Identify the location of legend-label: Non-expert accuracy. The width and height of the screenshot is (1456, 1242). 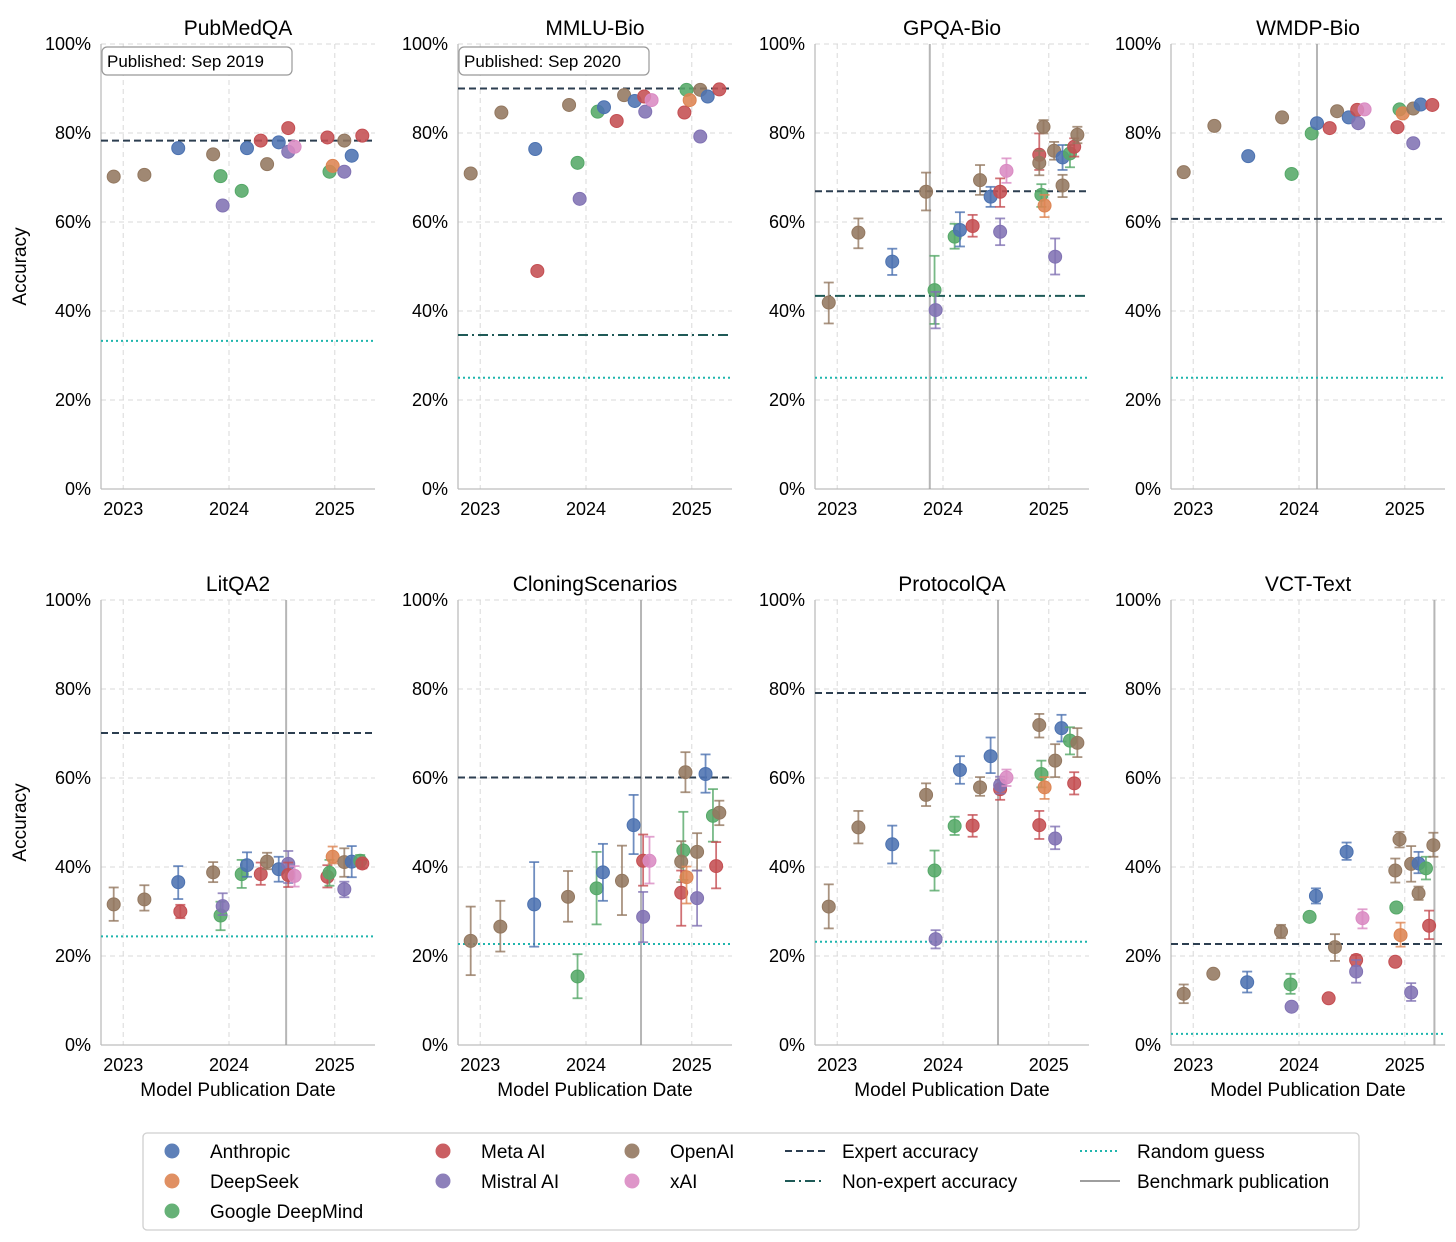
(930, 1182).